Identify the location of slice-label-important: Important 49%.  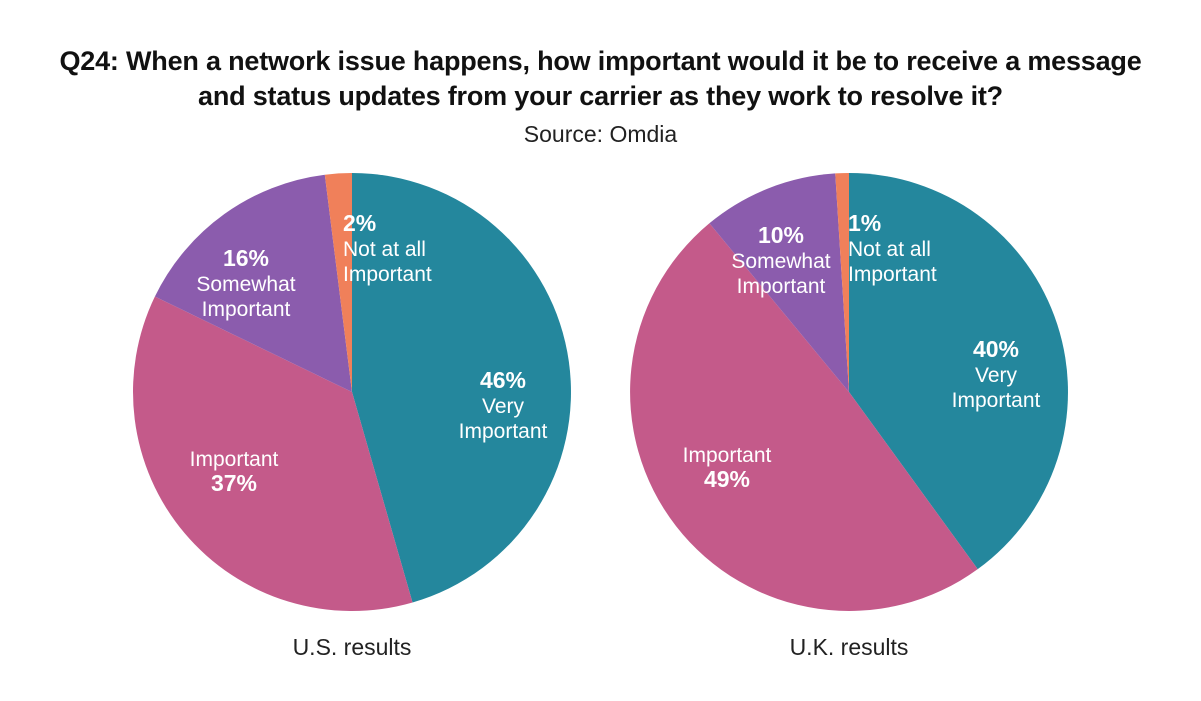
(727, 468).